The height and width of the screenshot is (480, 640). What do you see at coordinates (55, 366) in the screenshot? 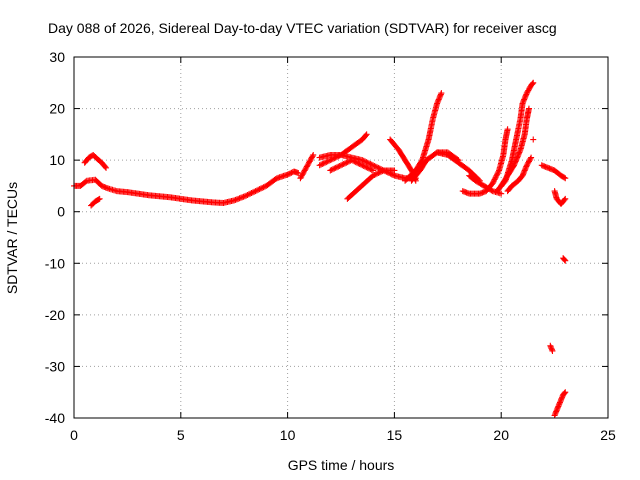
I see `y-tick-label: -30` at bounding box center [55, 366].